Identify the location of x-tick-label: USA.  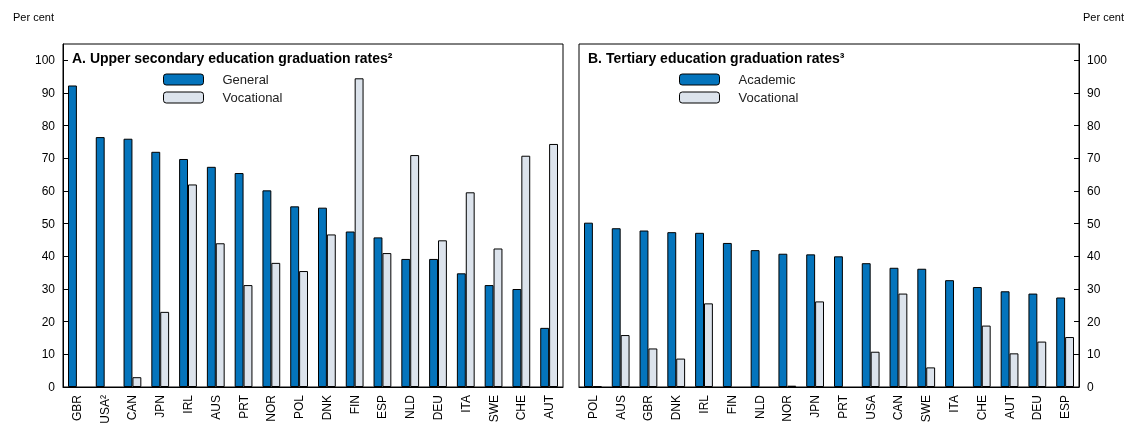
(870, 407).